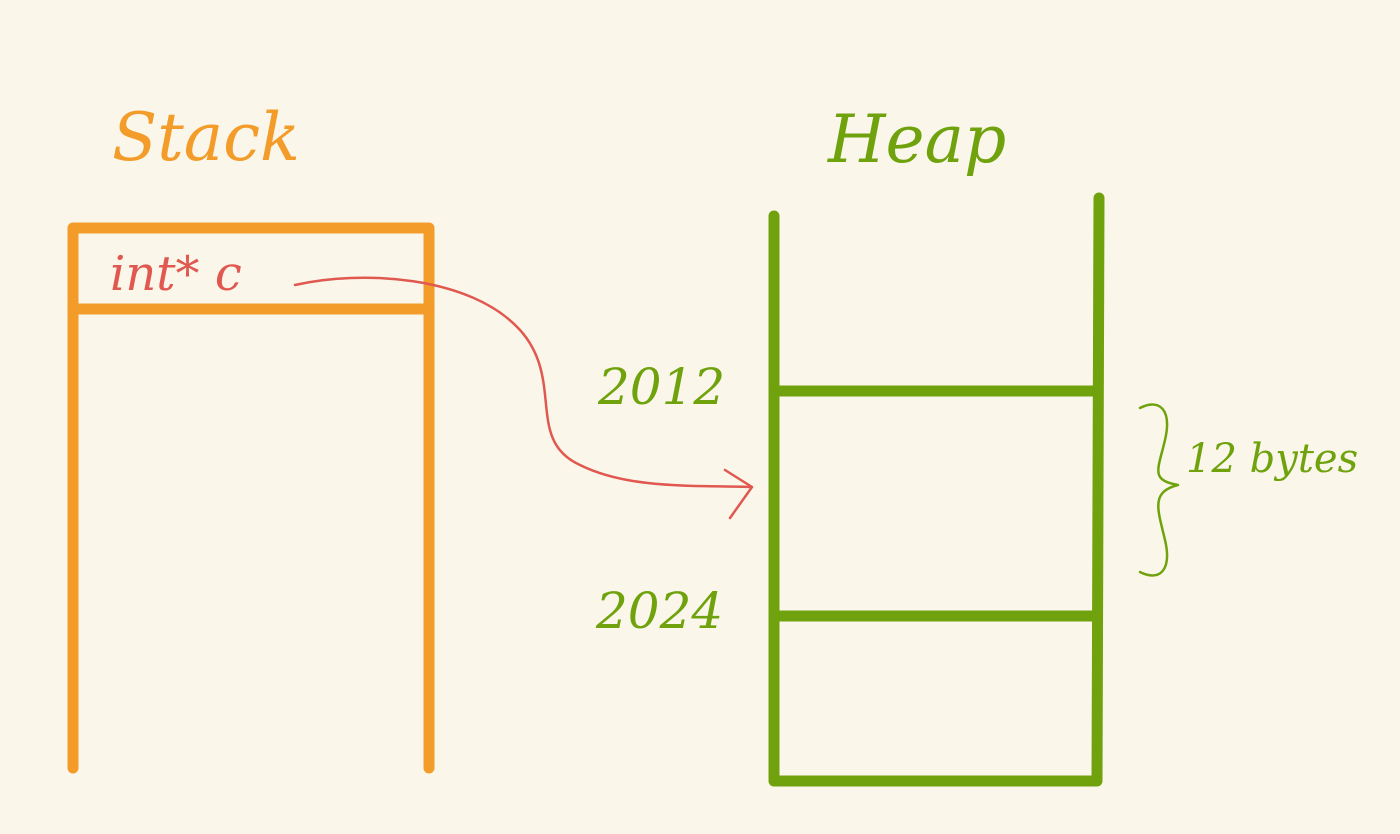  I want to click on pointer-arrow-line, so click(523, 382).